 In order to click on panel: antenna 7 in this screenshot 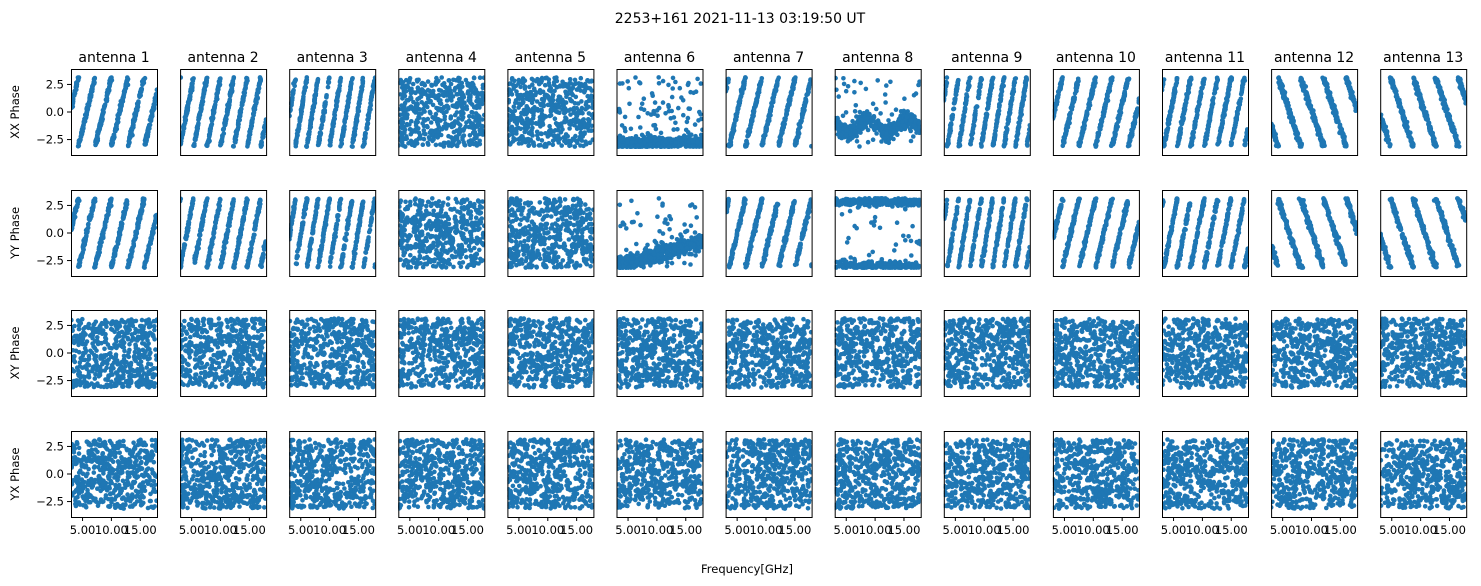, I will do `click(769, 103)`.